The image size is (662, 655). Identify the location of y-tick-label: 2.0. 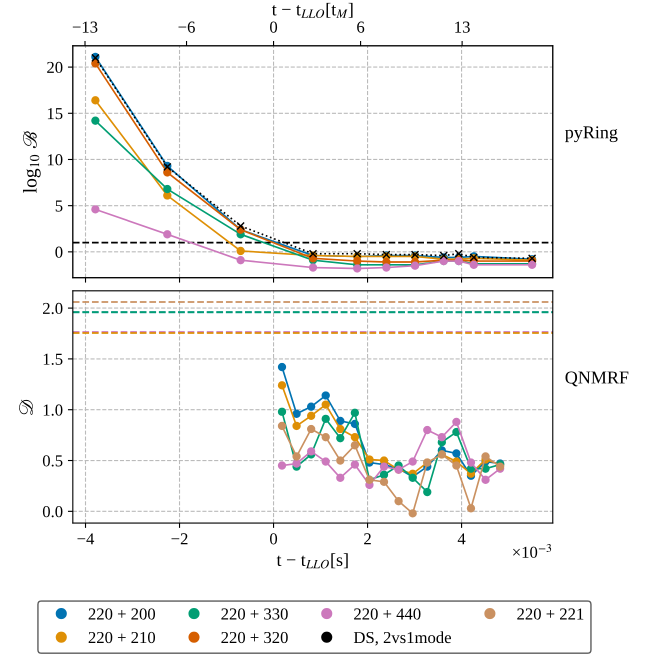
(52, 308).